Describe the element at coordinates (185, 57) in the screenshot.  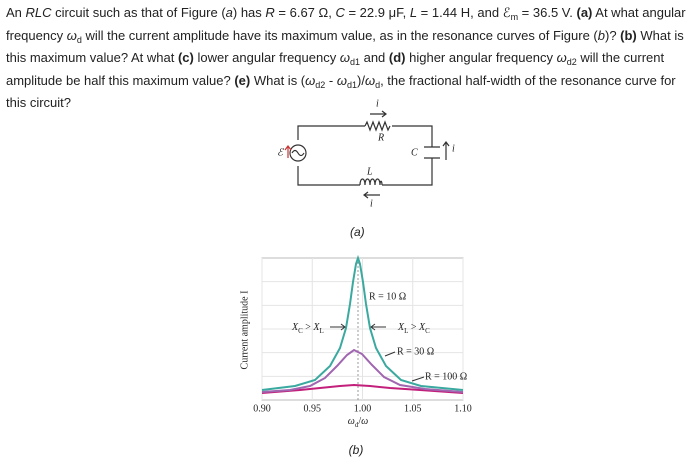
I see `text-run: (c)` at that location.